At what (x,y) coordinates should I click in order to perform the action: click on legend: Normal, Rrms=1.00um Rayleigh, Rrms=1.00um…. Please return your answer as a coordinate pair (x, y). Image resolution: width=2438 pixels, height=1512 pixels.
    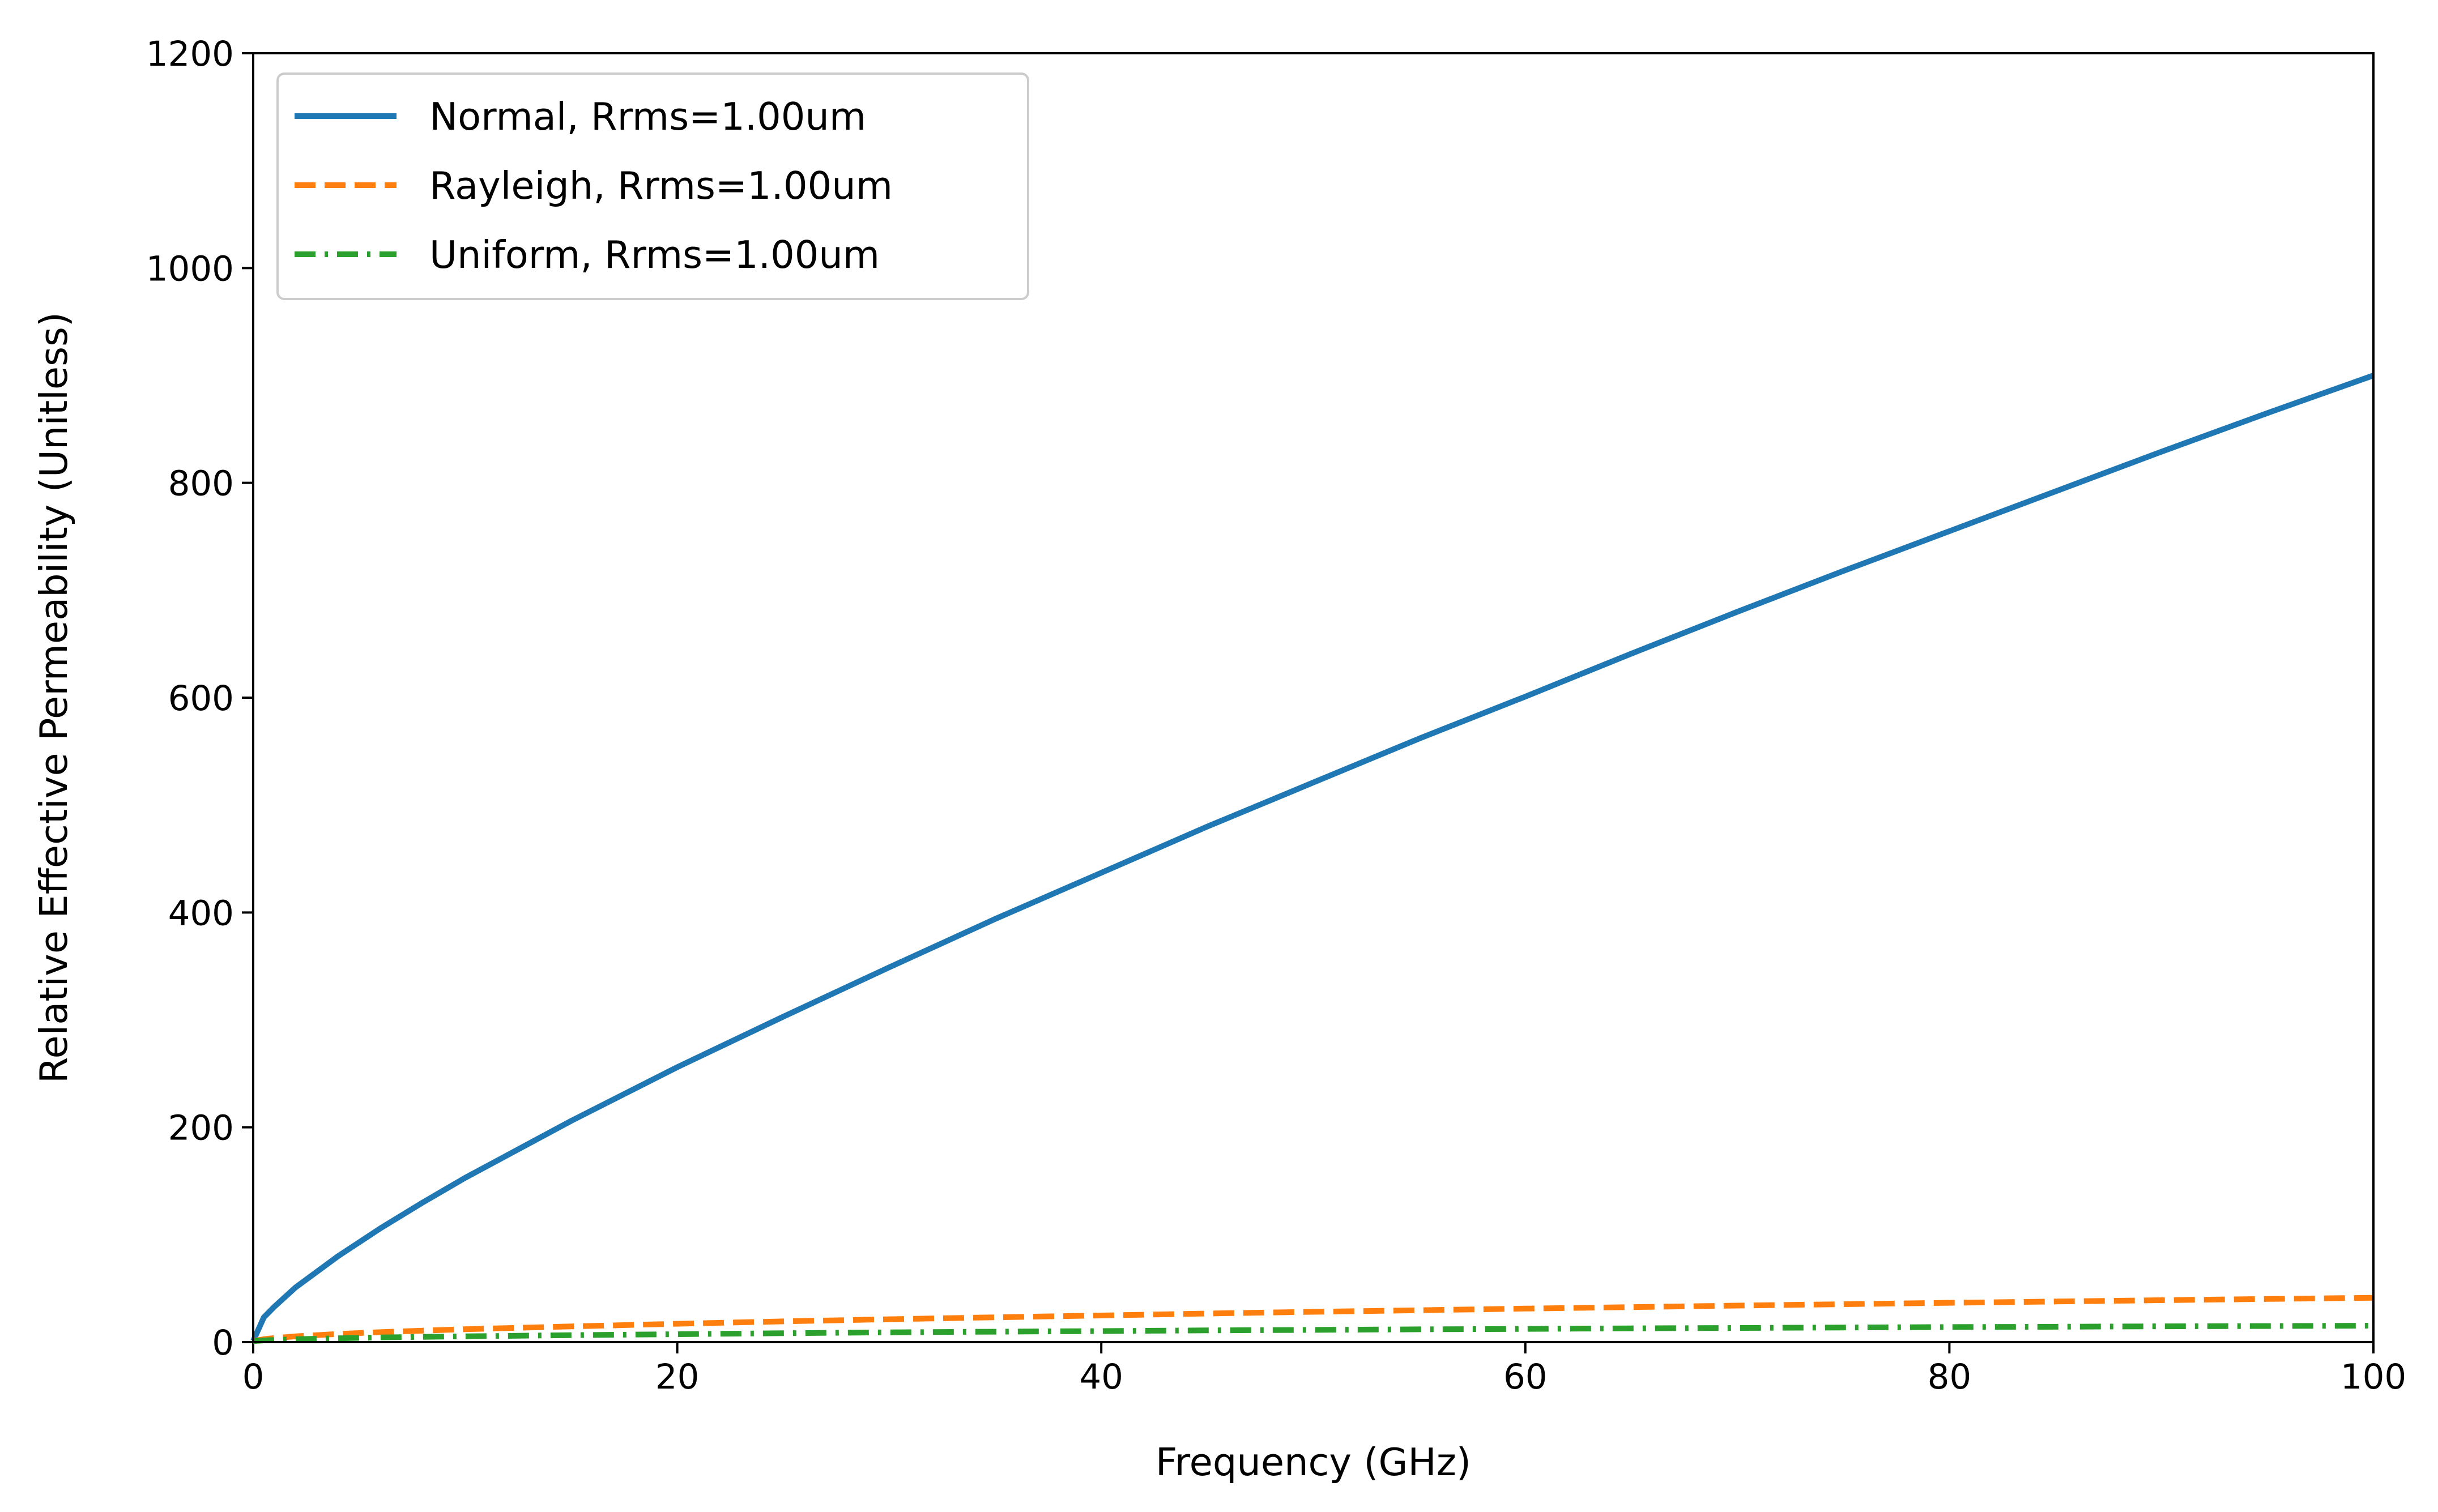
    Looking at the image, I should click on (652, 186).